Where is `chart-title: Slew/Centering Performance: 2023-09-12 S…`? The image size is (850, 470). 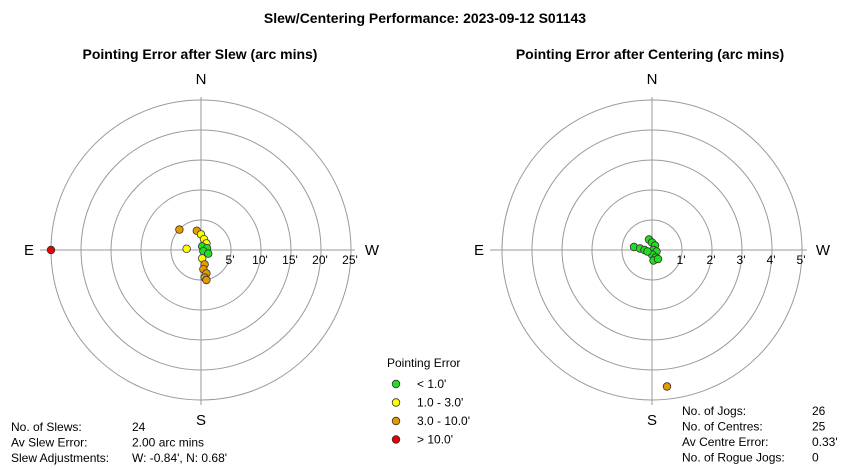 chart-title: Slew/Centering Performance: 2023-09-12 S… is located at coordinates (425, 18).